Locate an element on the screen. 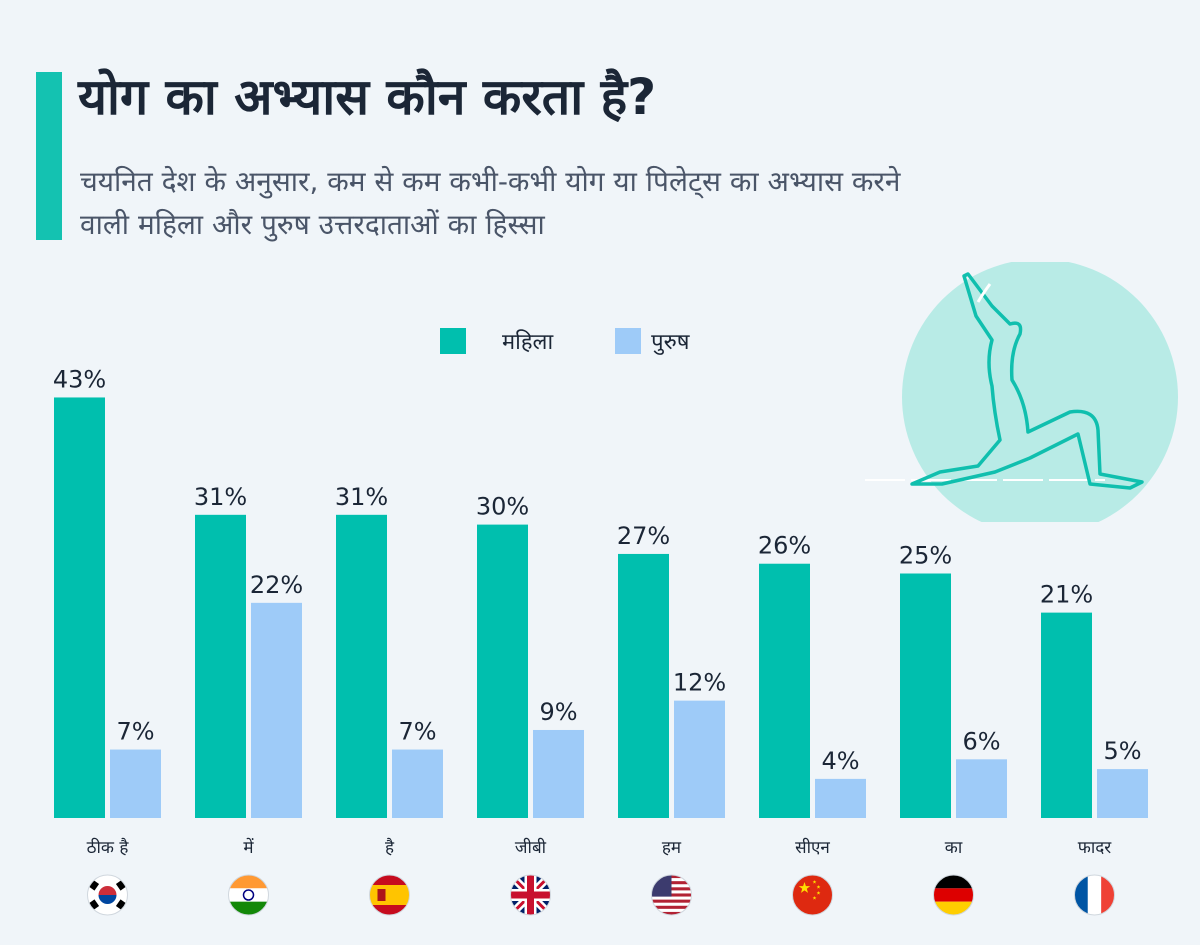 The width and height of the screenshot is (1200, 945). category-label-6: का is located at coordinates (954, 848).